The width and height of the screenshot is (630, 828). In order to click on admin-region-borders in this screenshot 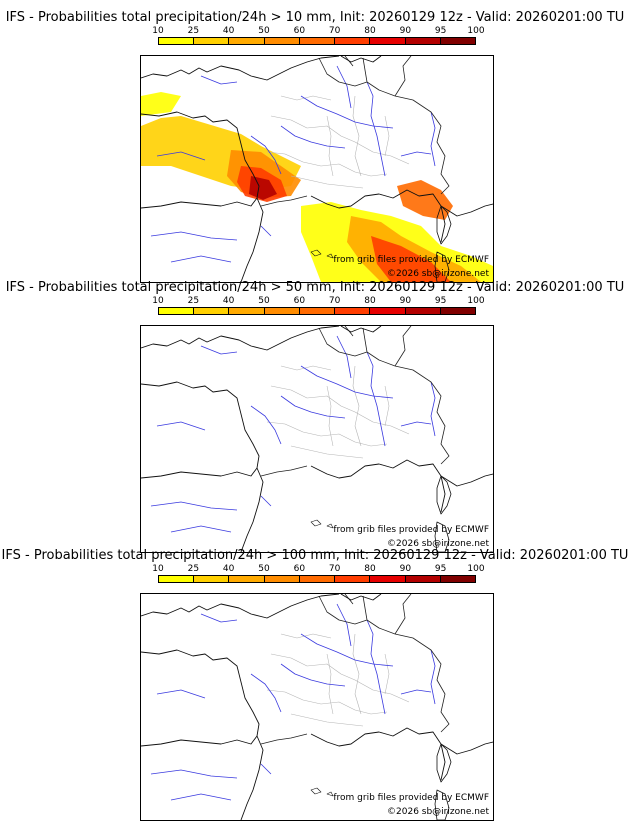, I will do `click(338, 680)`.